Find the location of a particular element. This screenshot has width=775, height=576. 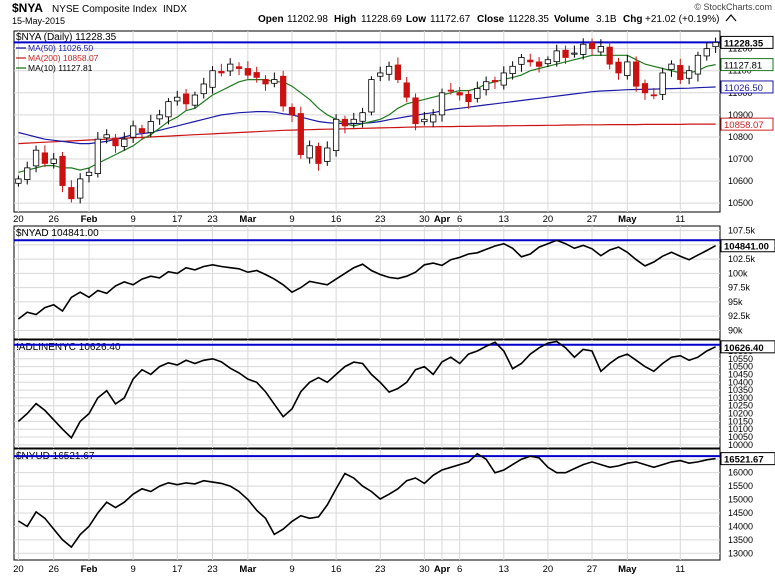

legend-entry: MA(10) 11127.81 is located at coordinates (60, 68).